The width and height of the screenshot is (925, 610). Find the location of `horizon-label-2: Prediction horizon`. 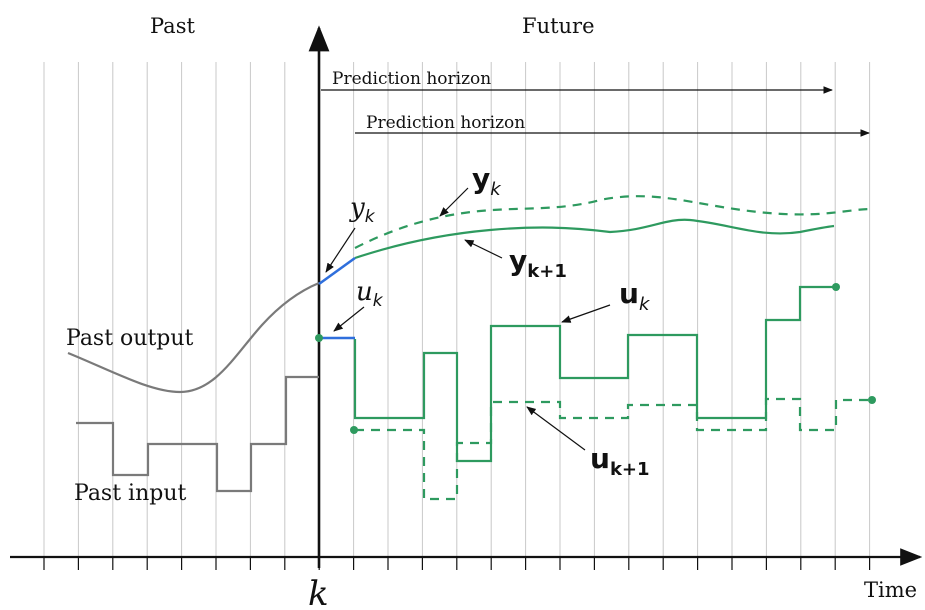

horizon-label-2: Prediction horizon is located at coordinates (445, 123).